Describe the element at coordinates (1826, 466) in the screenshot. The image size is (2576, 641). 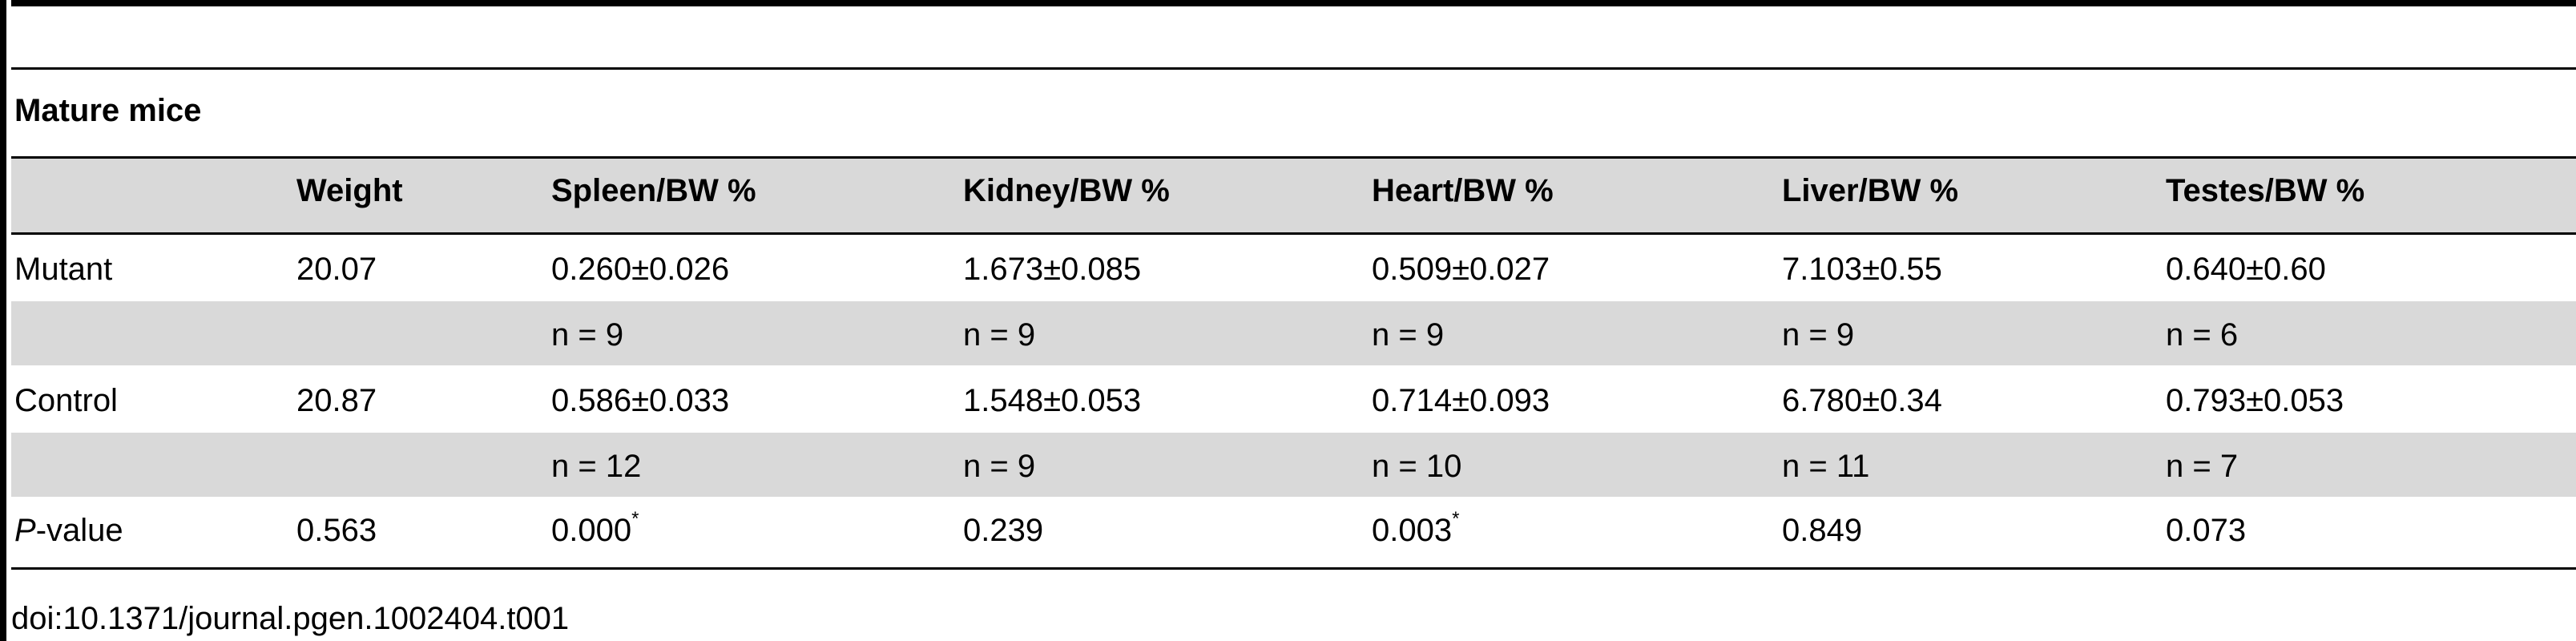
I see `table-cell-n: n = 11` at that location.